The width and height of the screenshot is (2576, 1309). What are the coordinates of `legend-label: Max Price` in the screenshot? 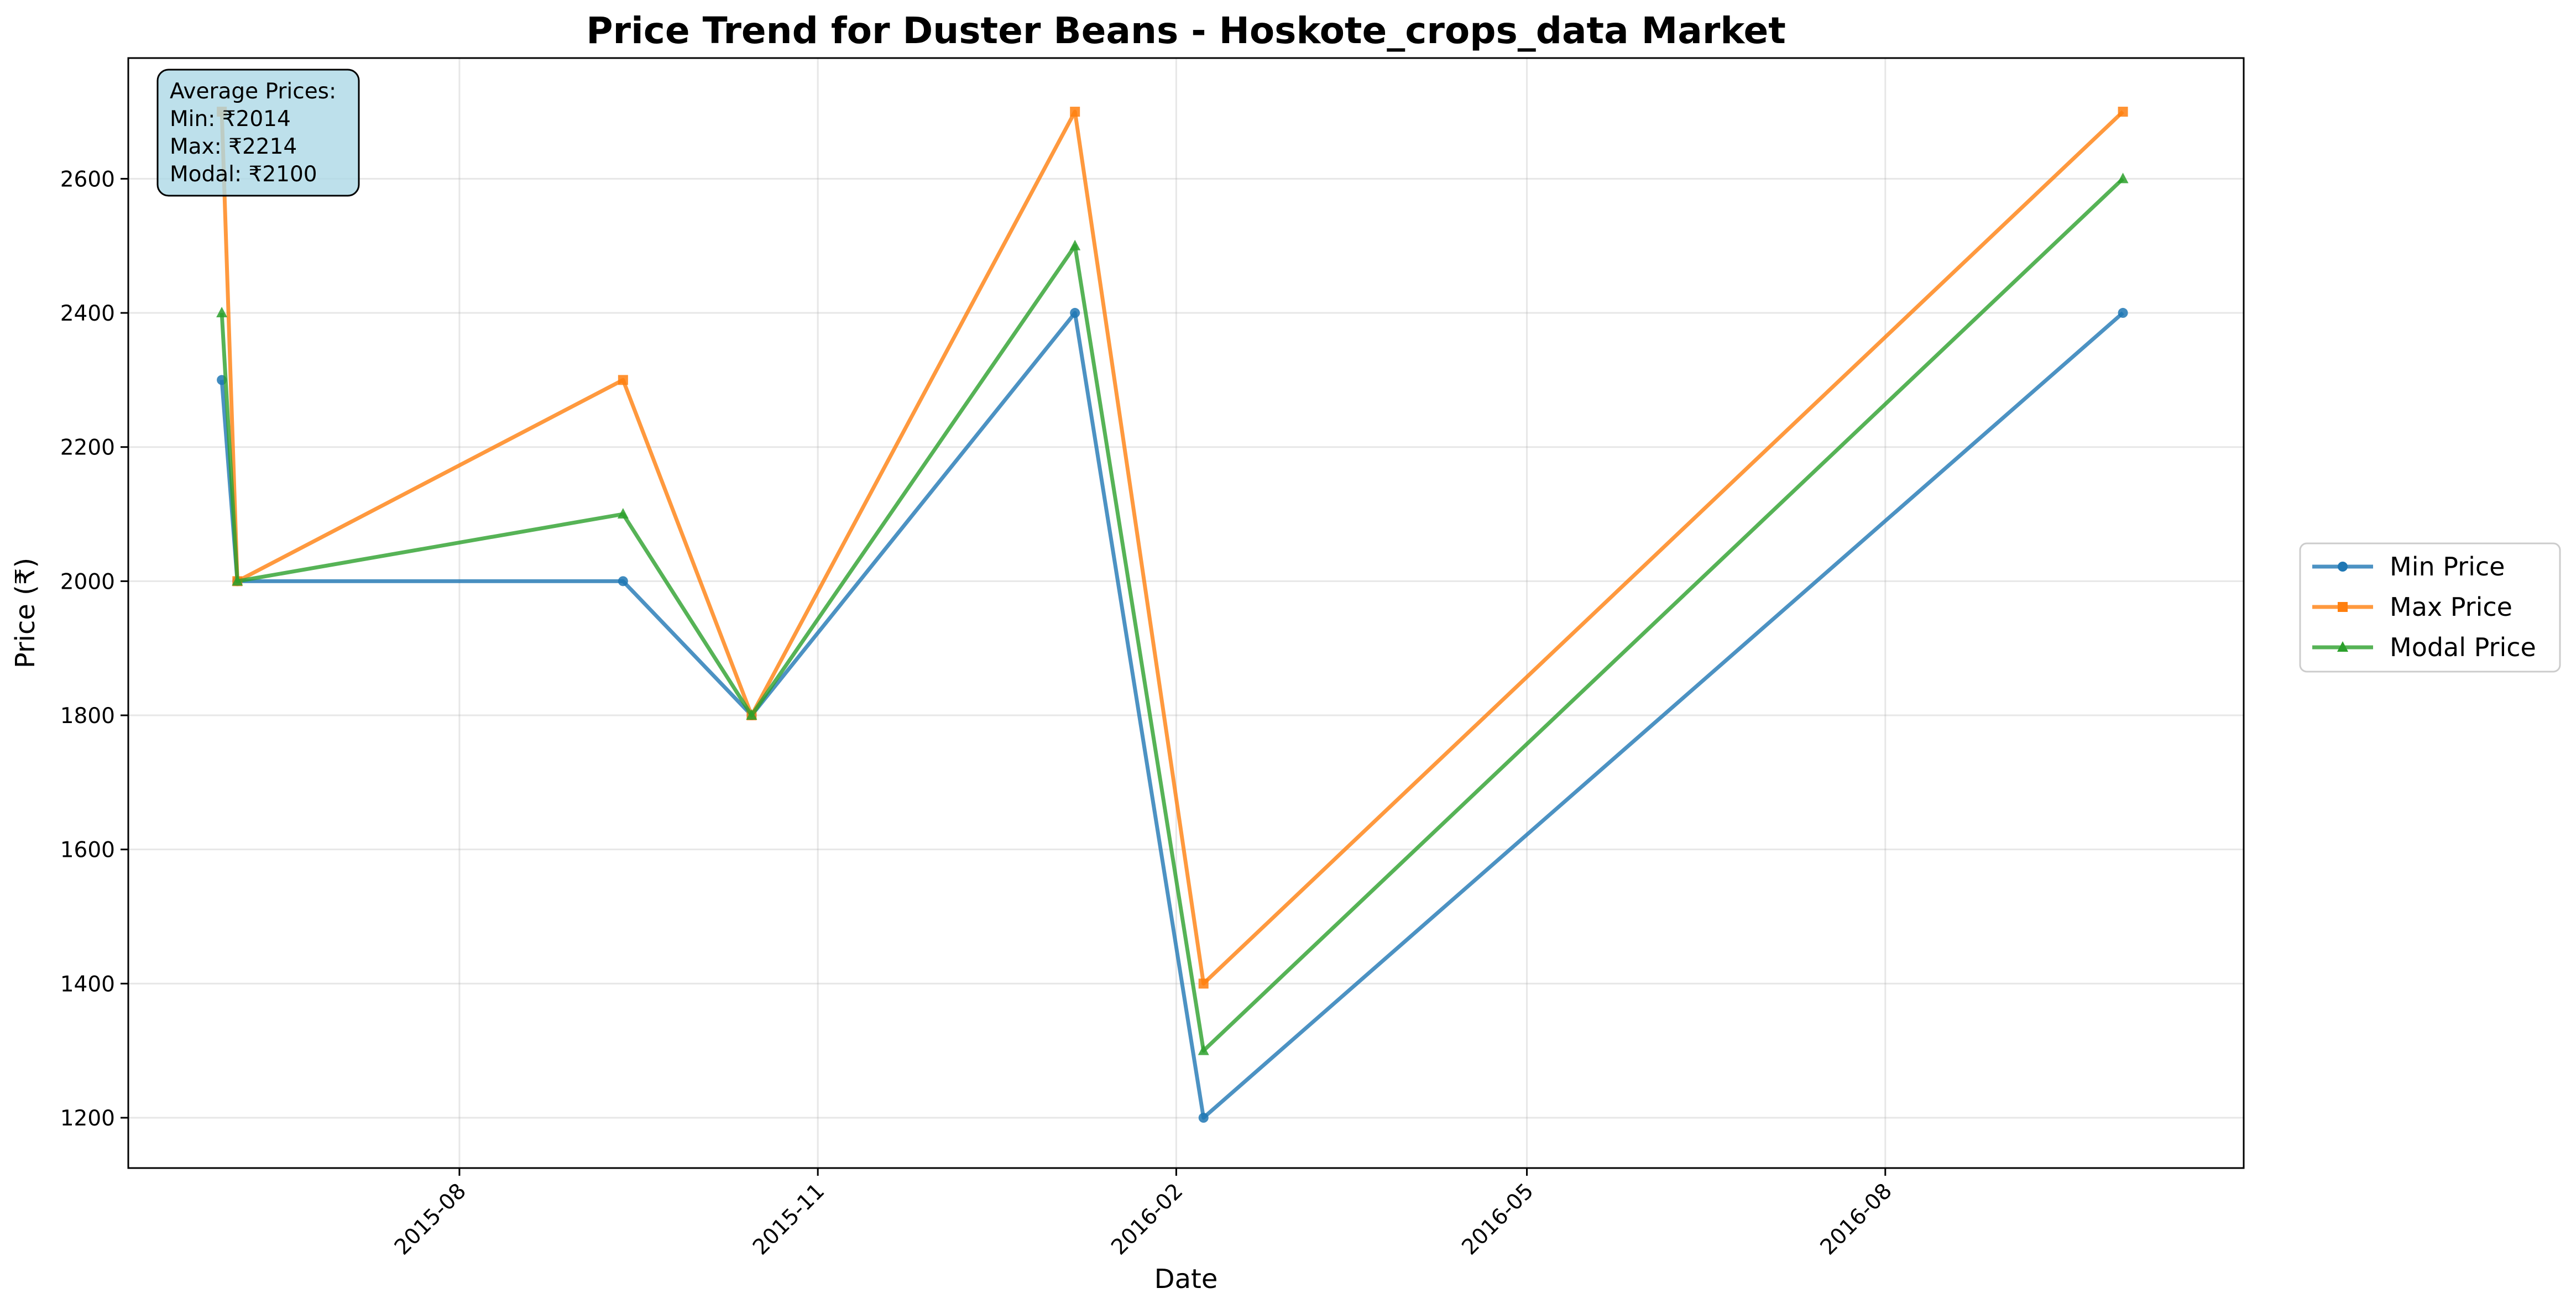 It's located at (2451, 607).